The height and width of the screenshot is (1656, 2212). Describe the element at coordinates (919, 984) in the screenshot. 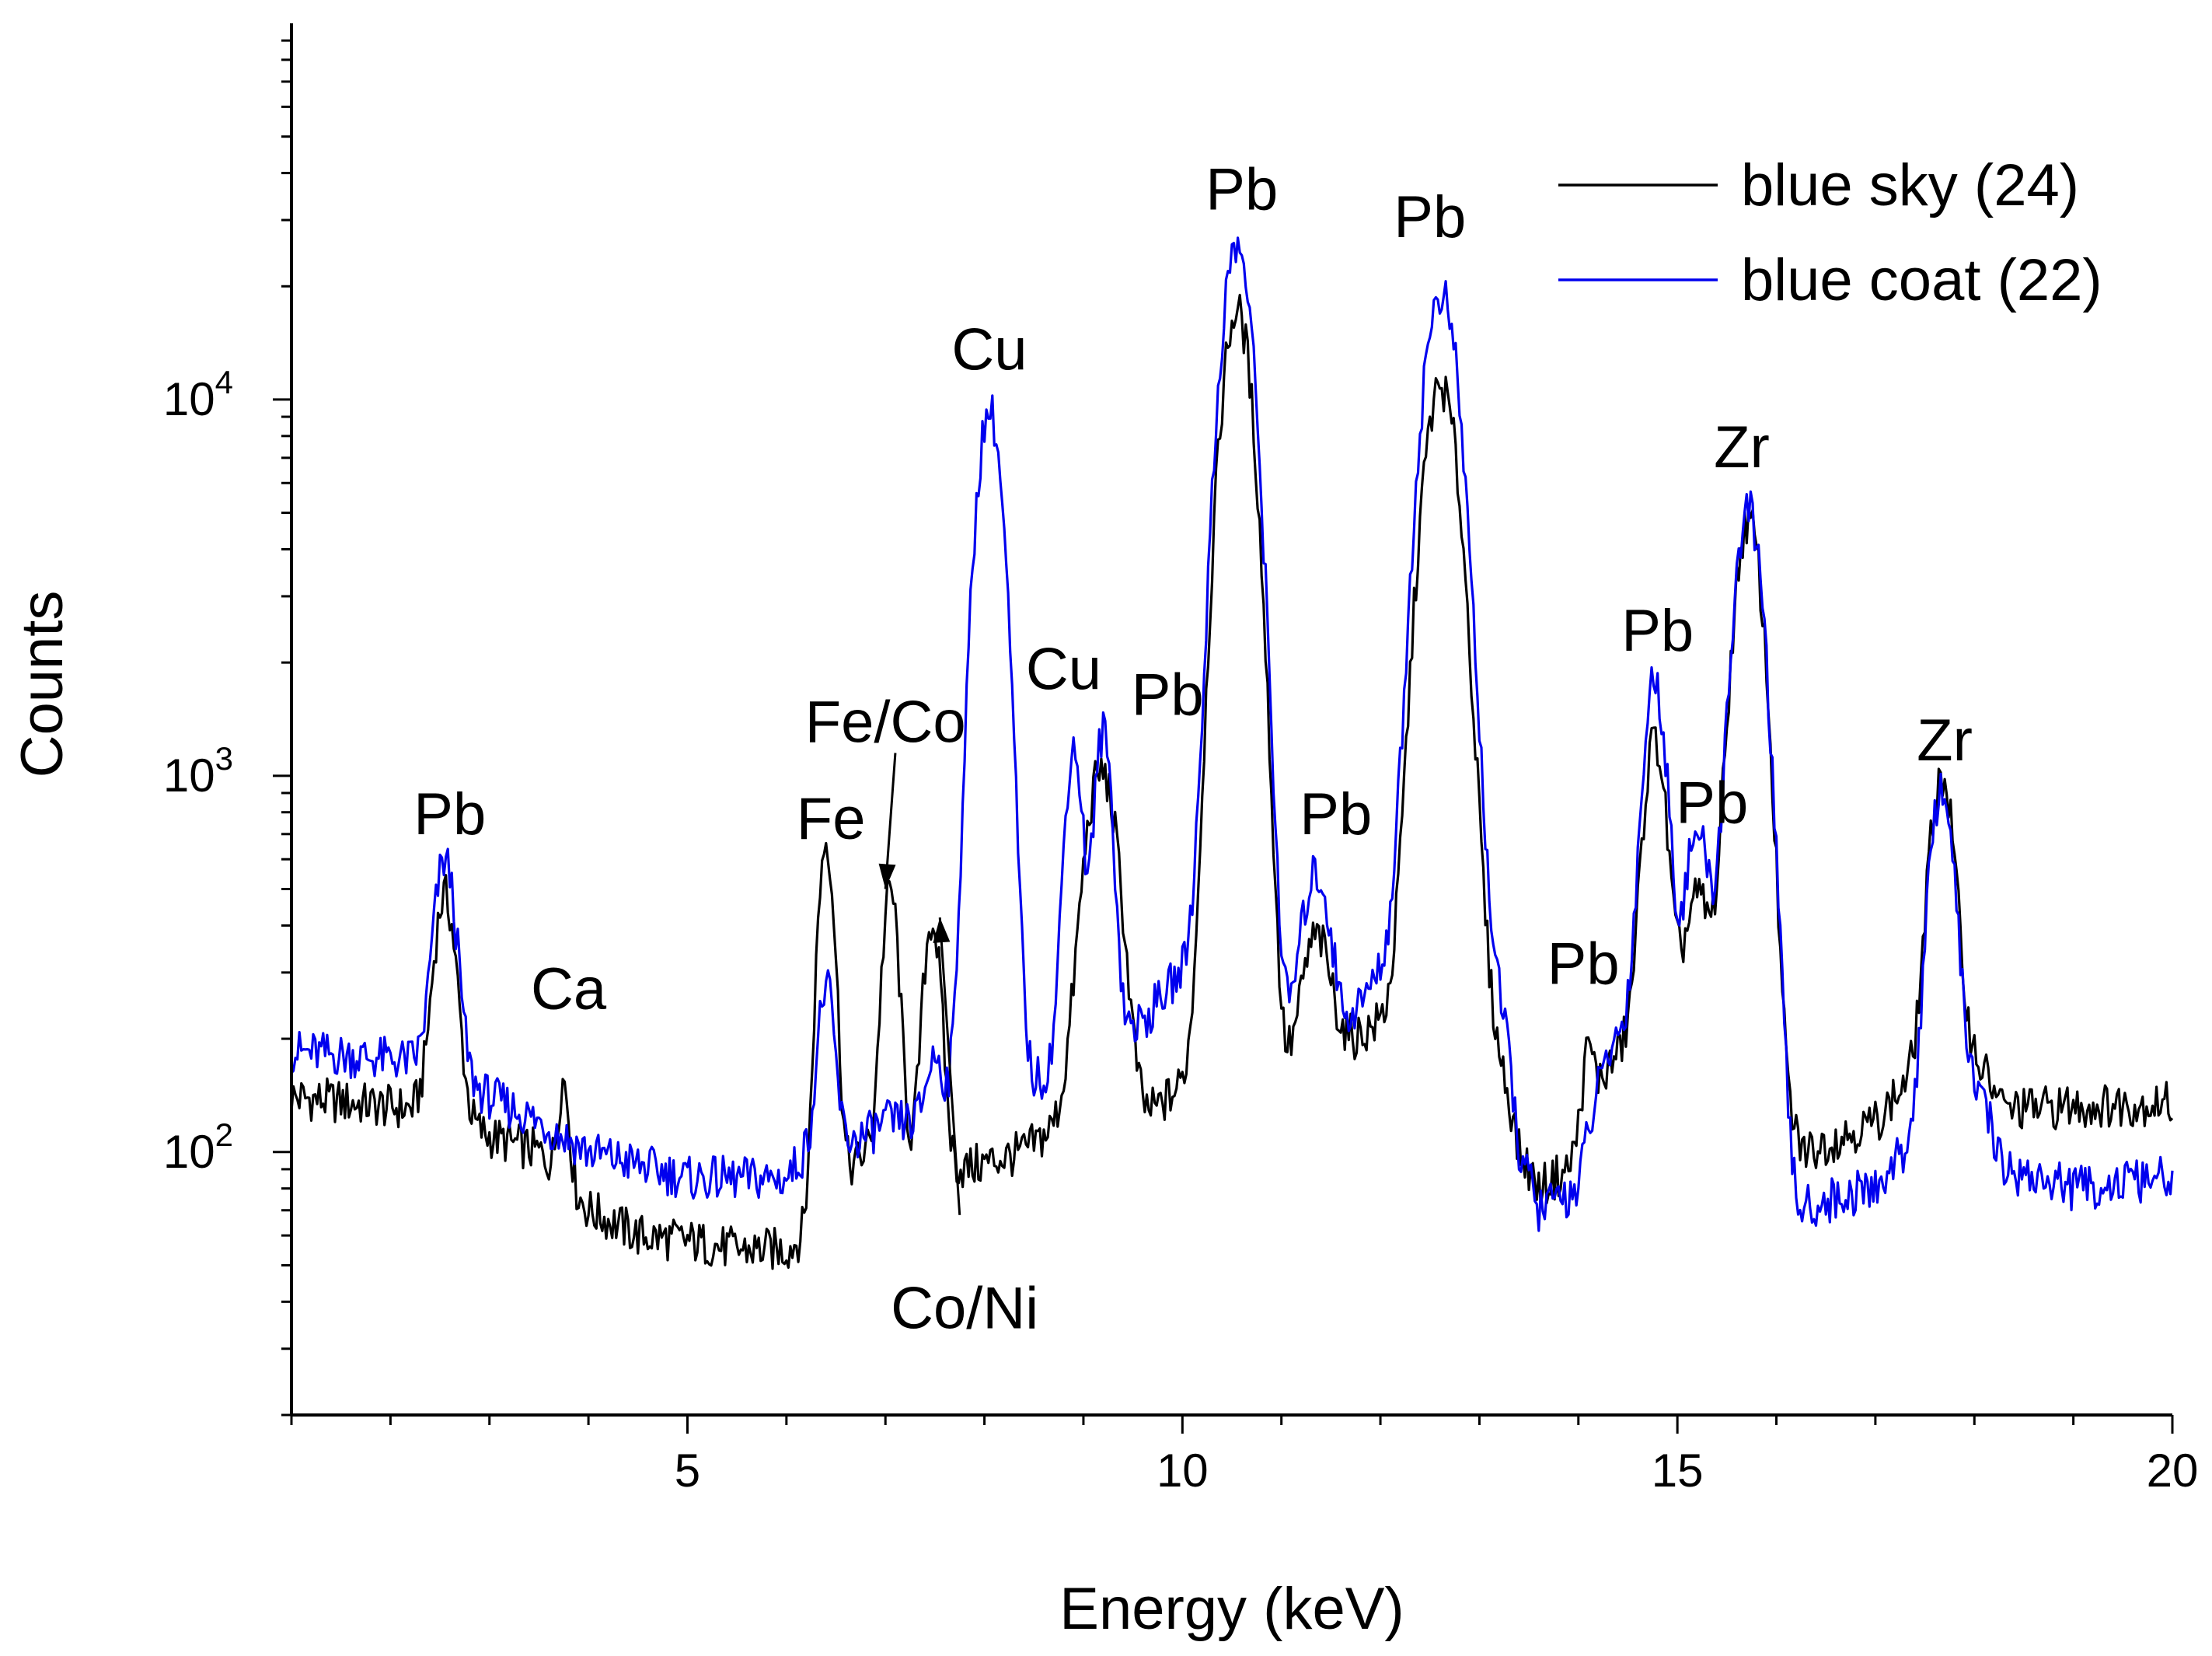

I see `annotation-arrows` at that location.